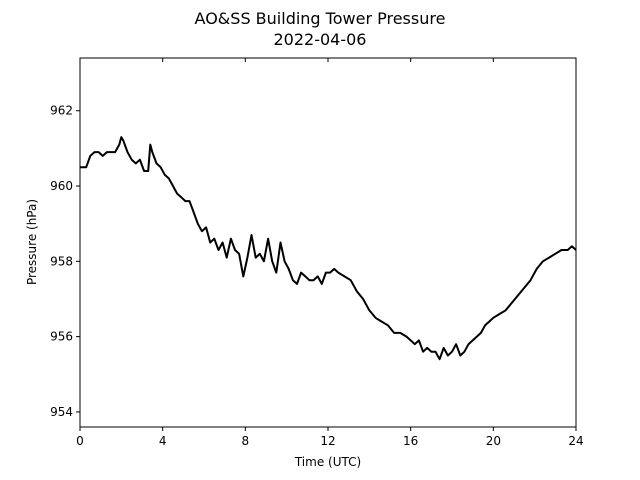  Describe the element at coordinates (61, 412) in the screenshot. I see `y-tick-label: 954` at that location.